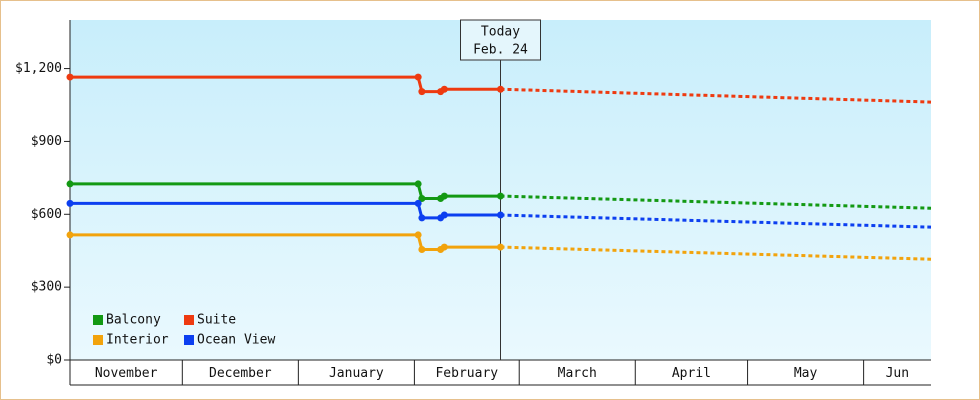 The image size is (980, 400). What do you see at coordinates (356, 373) in the screenshot?
I see `month-label: January` at bounding box center [356, 373].